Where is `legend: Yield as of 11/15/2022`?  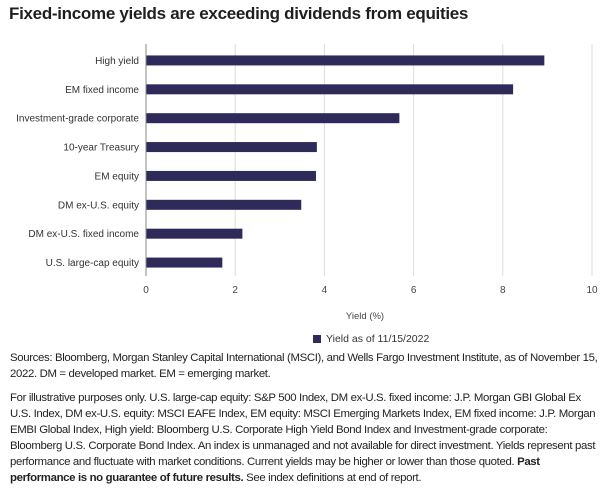 legend: Yield as of 11/15/2022 is located at coordinates (371, 339).